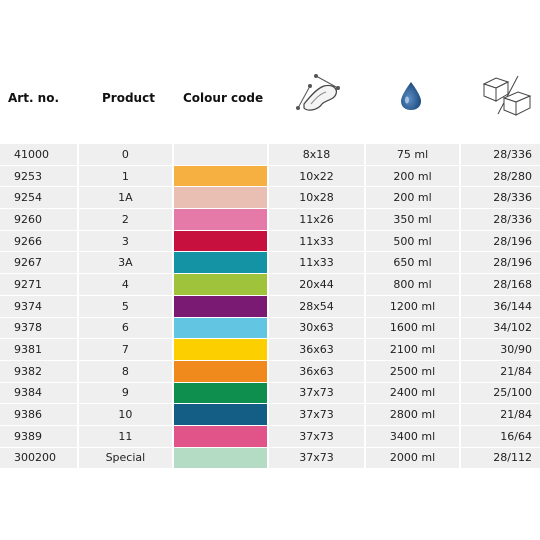 The image size is (540, 540). What do you see at coordinates (413, 284) in the screenshot?
I see `volume-cell: 800 ml` at bounding box center [413, 284].